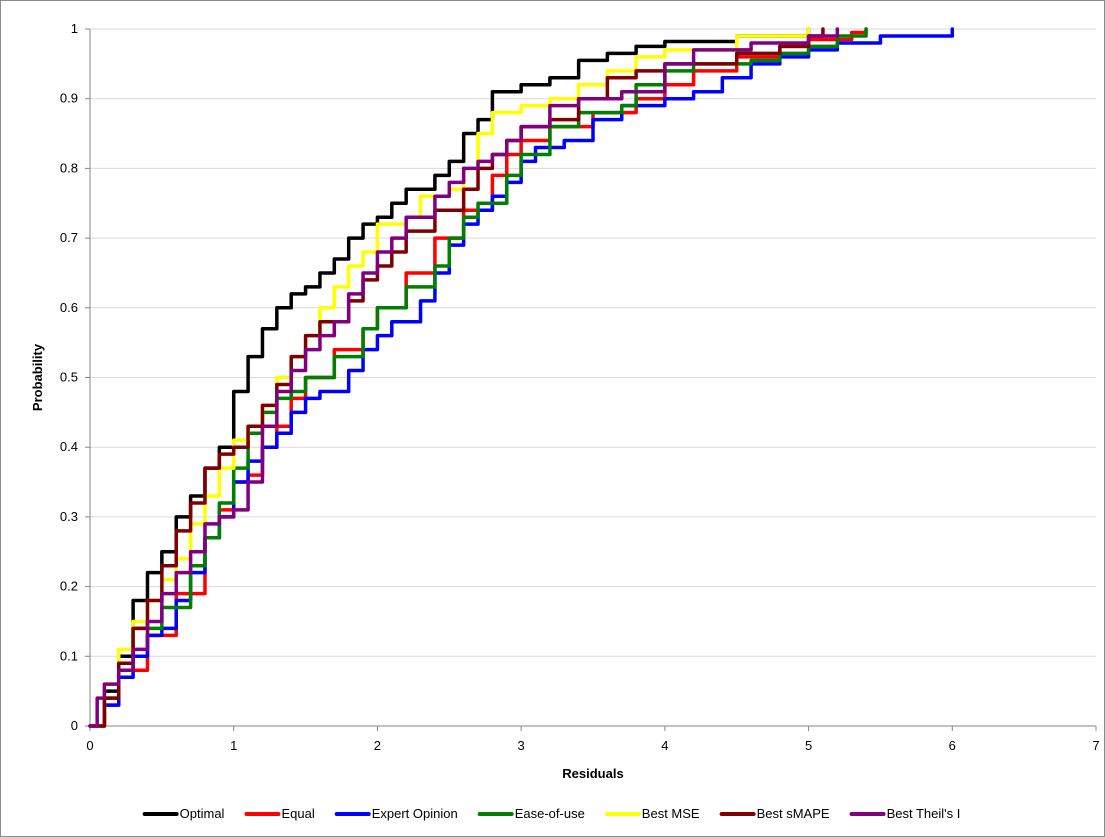 The width and height of the screenshot is (1105, 837). I want to click on y-tick-label: 1, so click(74, 28).